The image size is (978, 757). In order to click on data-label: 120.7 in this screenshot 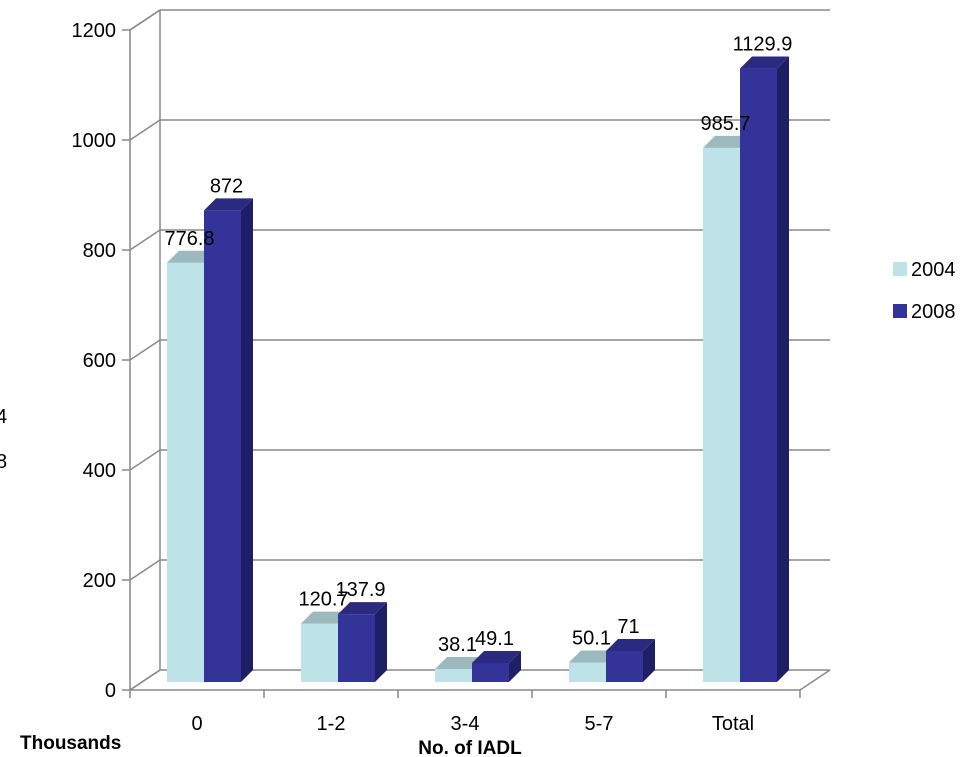, I will do `click(323, 600)`.